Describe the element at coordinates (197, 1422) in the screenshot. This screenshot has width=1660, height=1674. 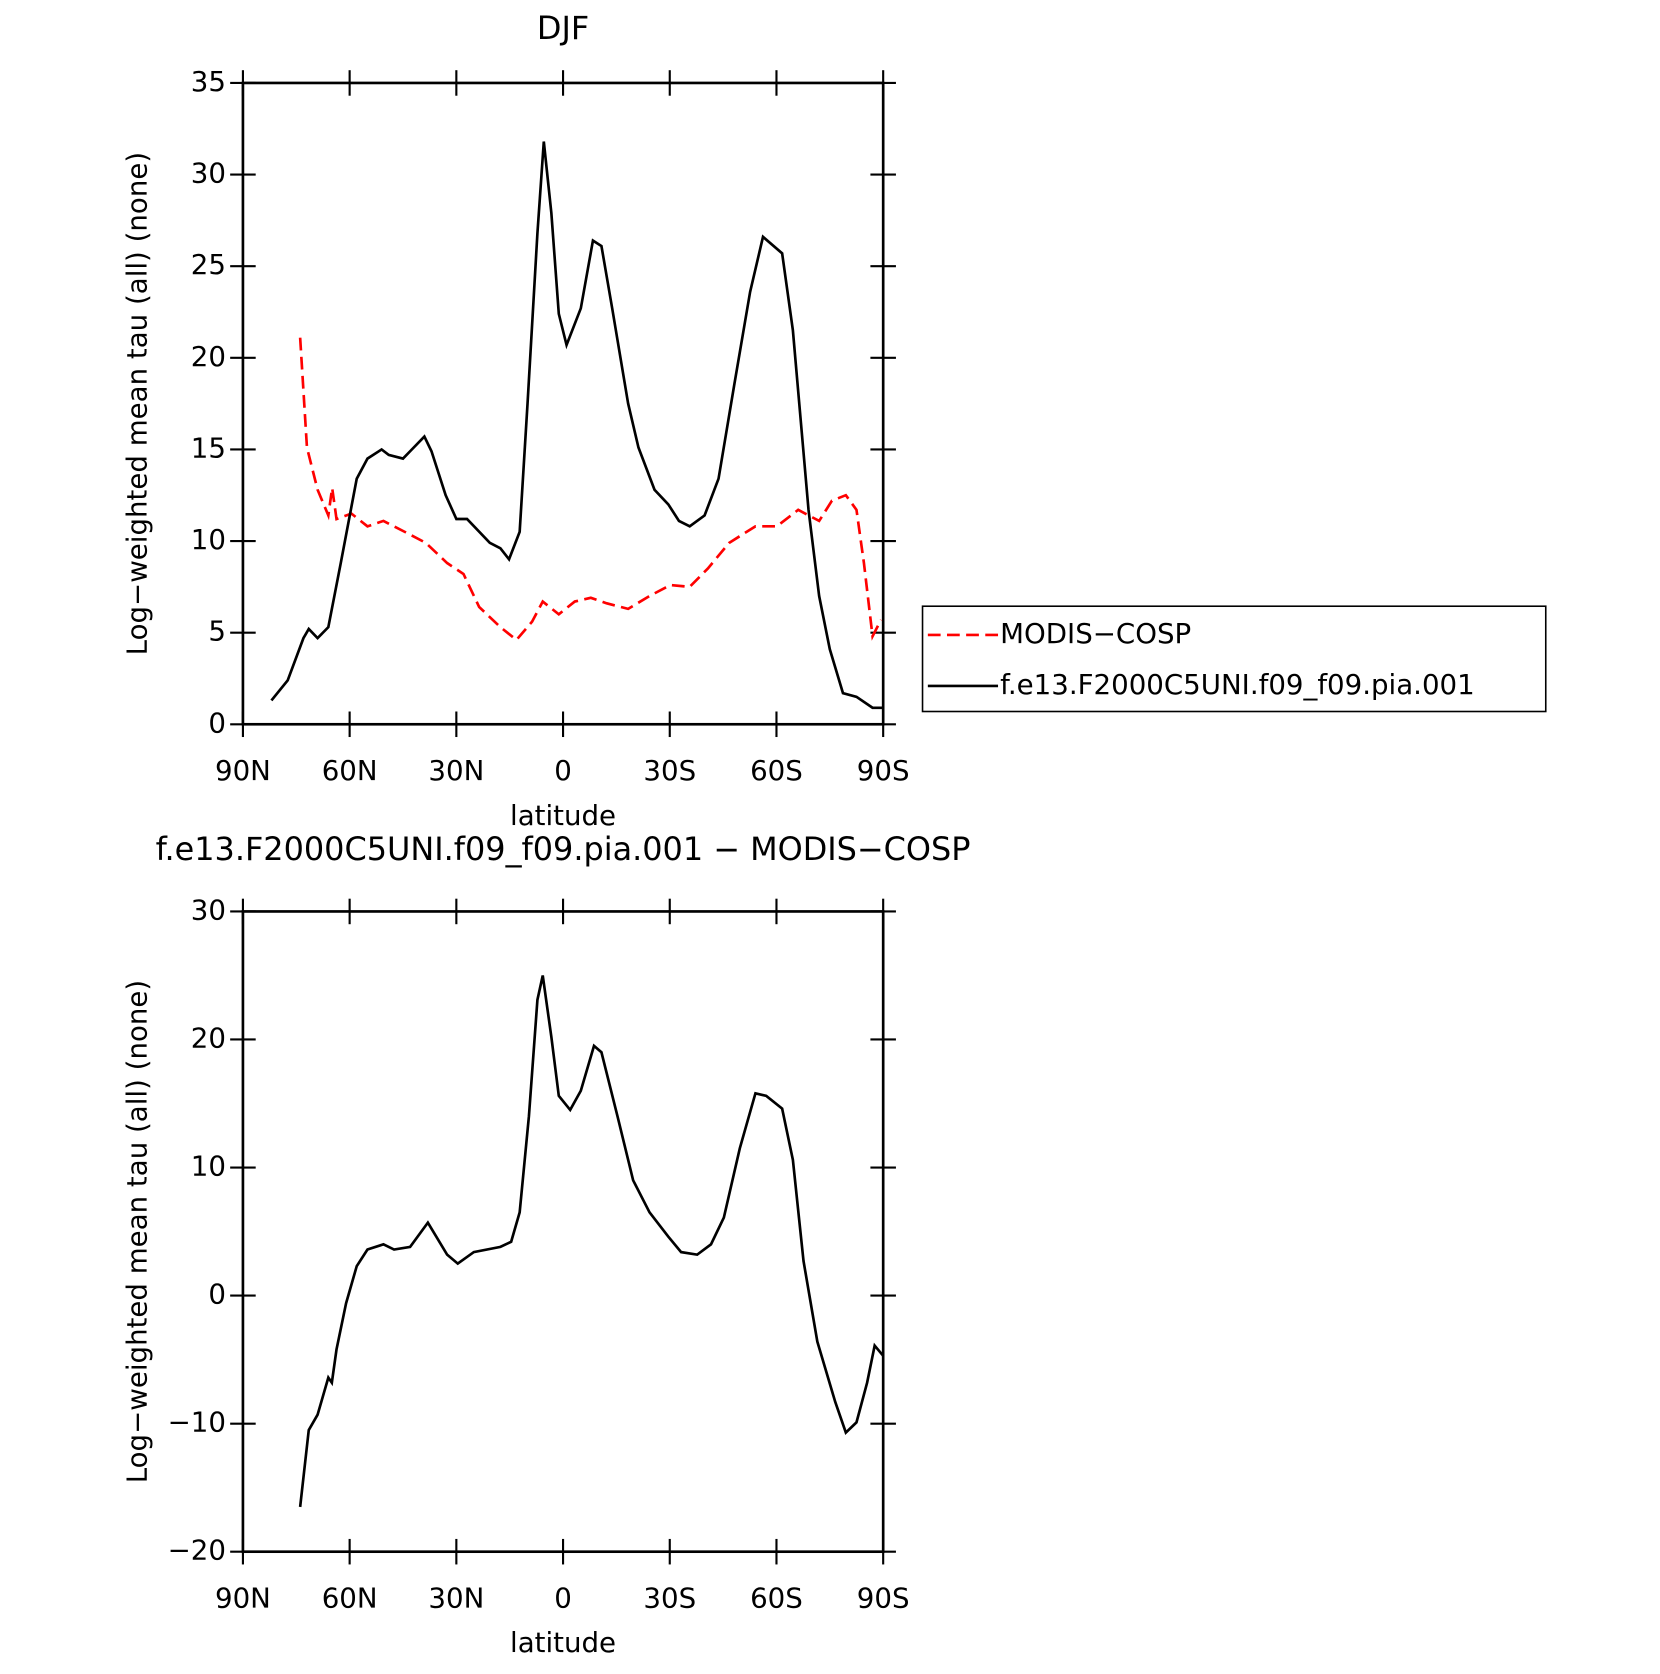
I see `y-tick-label: −10` at that location.